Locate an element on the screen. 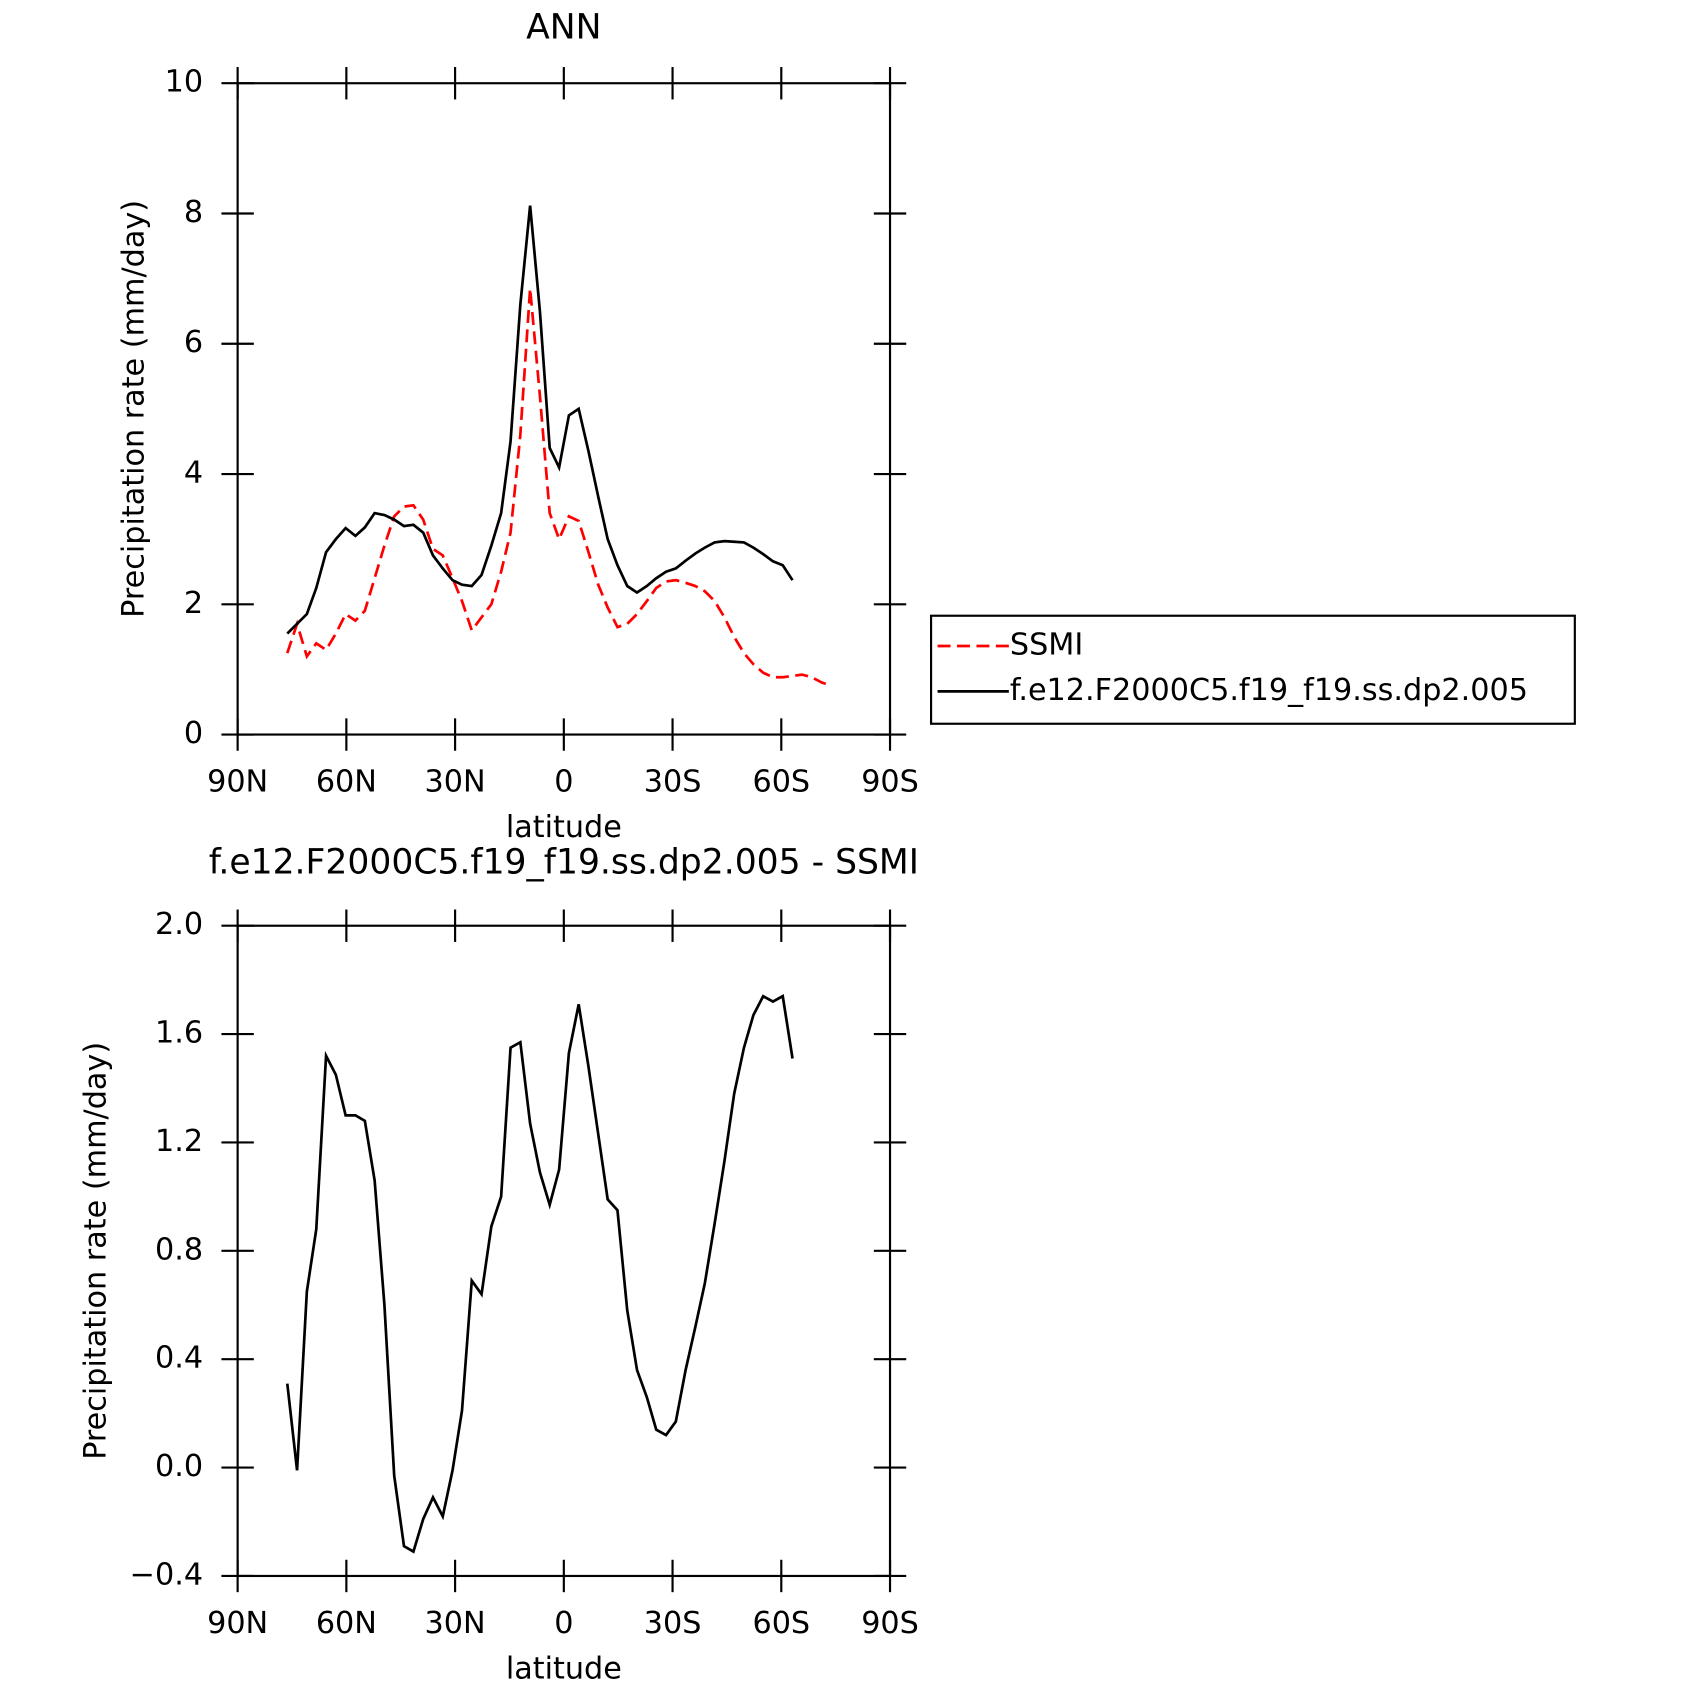 The image size is (1685, 1697). y-tick-label: 1.6 is located at coordinates (179, 1033).